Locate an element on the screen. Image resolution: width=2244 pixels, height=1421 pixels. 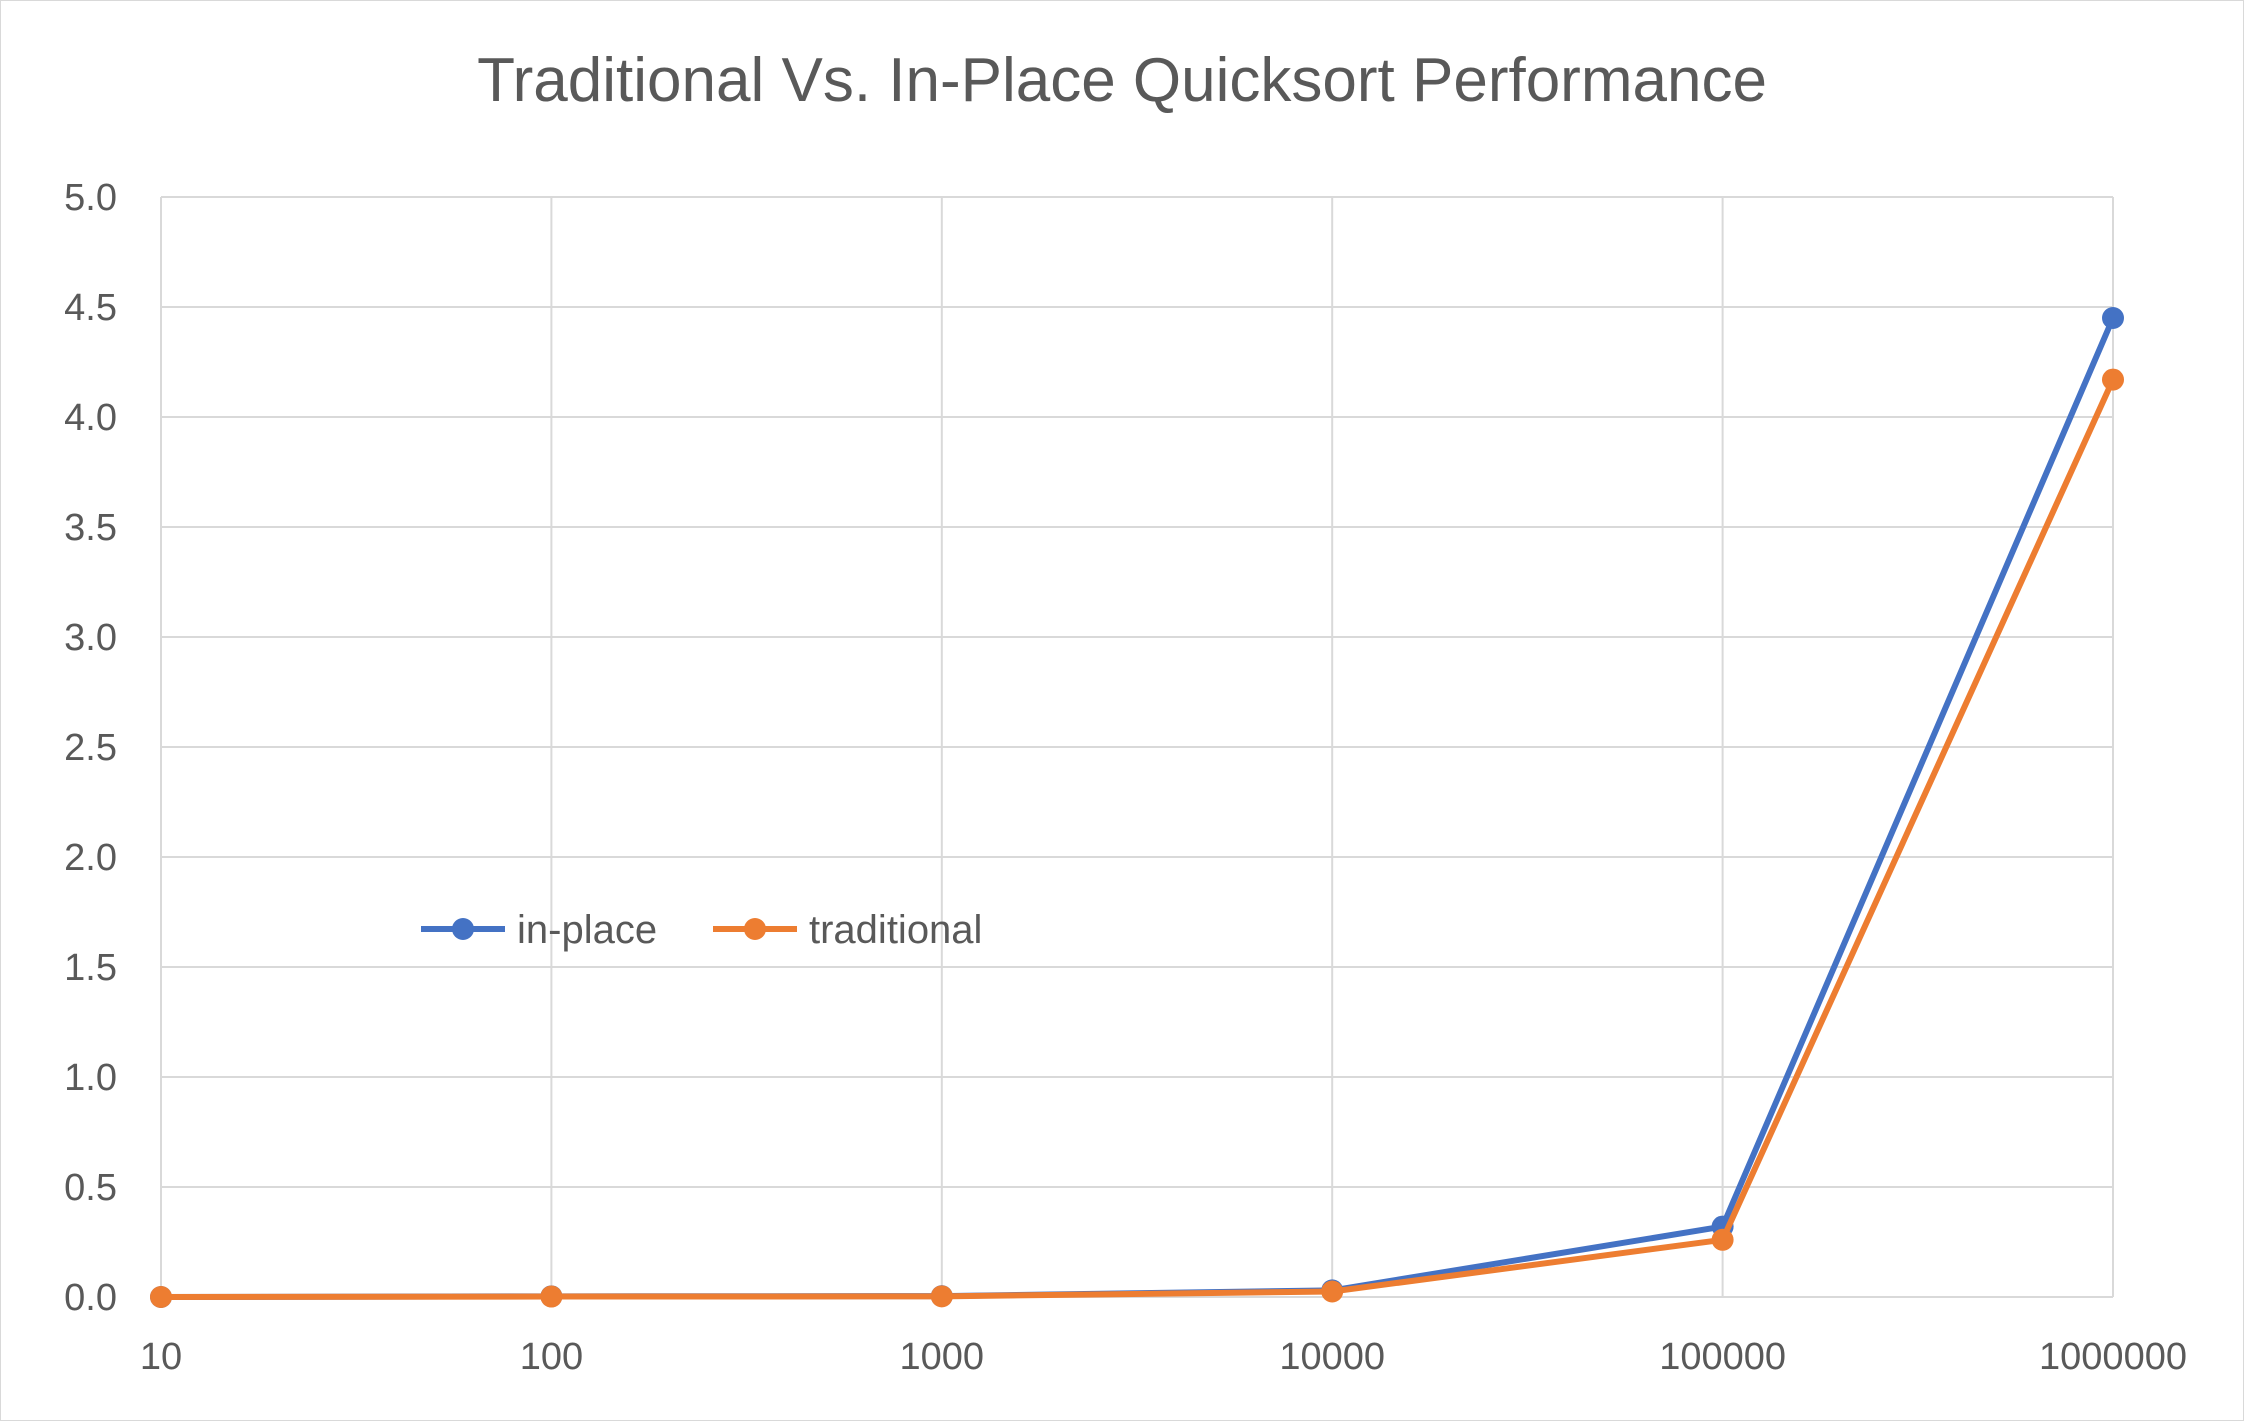
y-axis-tick-labels: 0.0 0.5 1.0 1.5 2.0 2.5 3.0 3.5 4.0 4.5 5.0 is located at coordinates (90, 748).